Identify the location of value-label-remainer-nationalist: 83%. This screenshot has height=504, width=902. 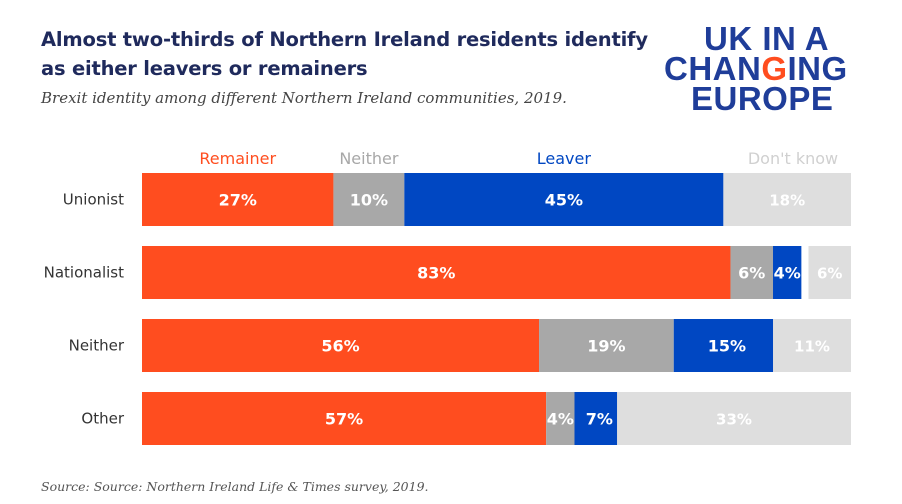
(436, 273).